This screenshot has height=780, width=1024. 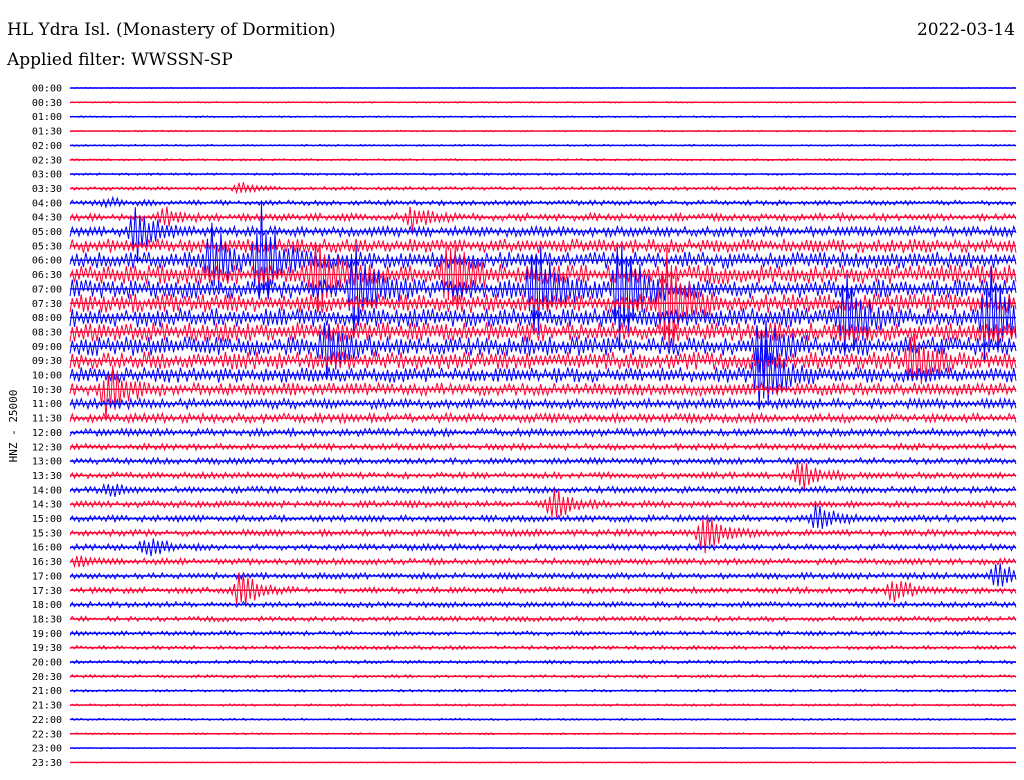 I want to click on tick-label: 01:30, so click(x=47, y=132).